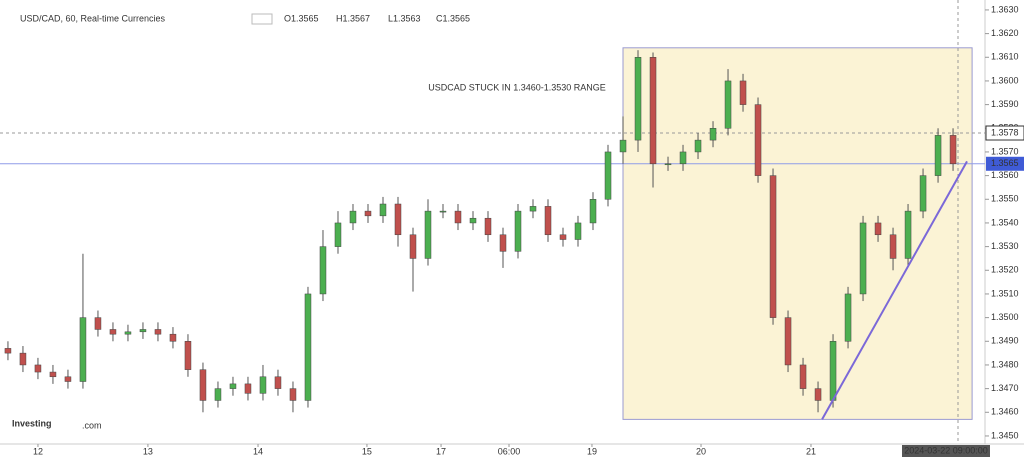 The height and width of the screenshot is (457, 1024). I want to click on ohlc-value: H1.3567, so click(353, 18).